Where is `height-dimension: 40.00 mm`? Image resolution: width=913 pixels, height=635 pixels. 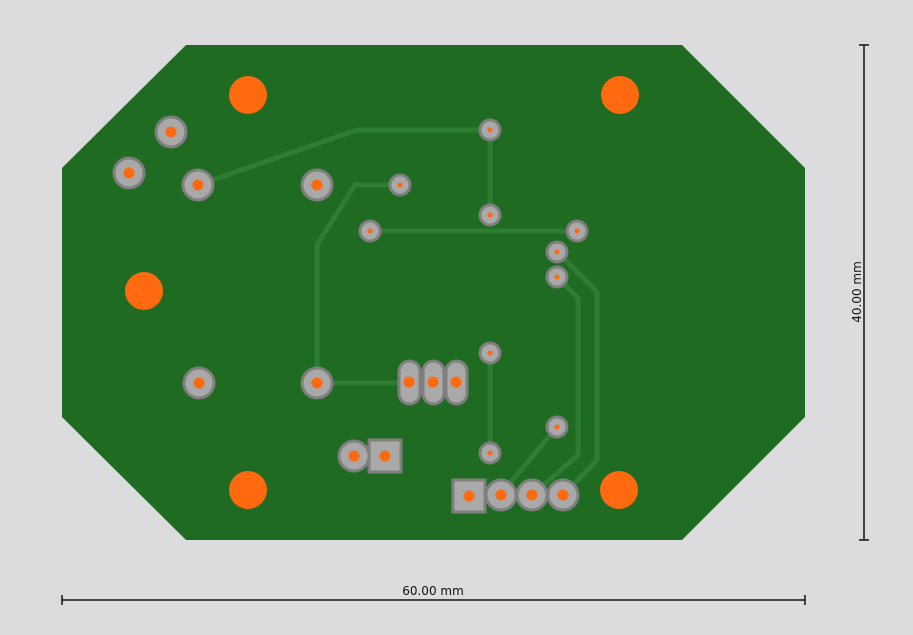 height-dimension: 40.00 mm is located at coordinates (859, 292).